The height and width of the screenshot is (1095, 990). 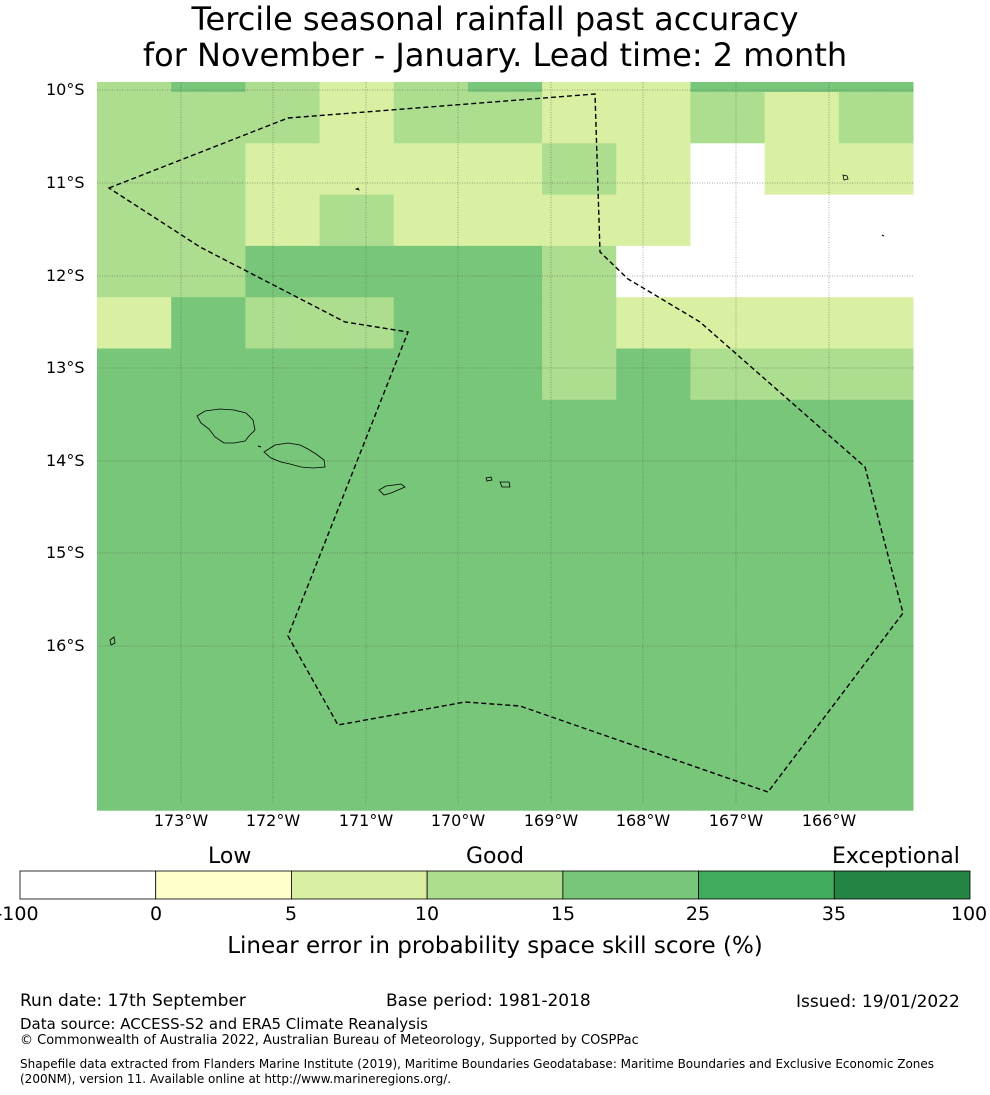 What do you see at coordinates (505, 484) in the screenshot?
I see `tau-island` at bounding box center [505, 484].